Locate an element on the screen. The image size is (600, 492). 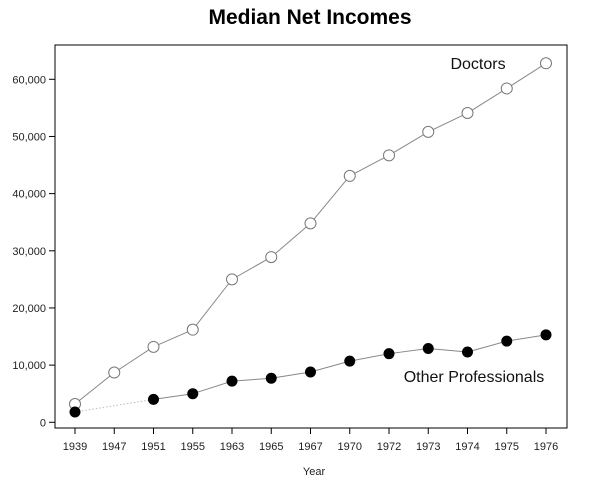
x-tick-label: 1976 is located at coordinates (546, 447).